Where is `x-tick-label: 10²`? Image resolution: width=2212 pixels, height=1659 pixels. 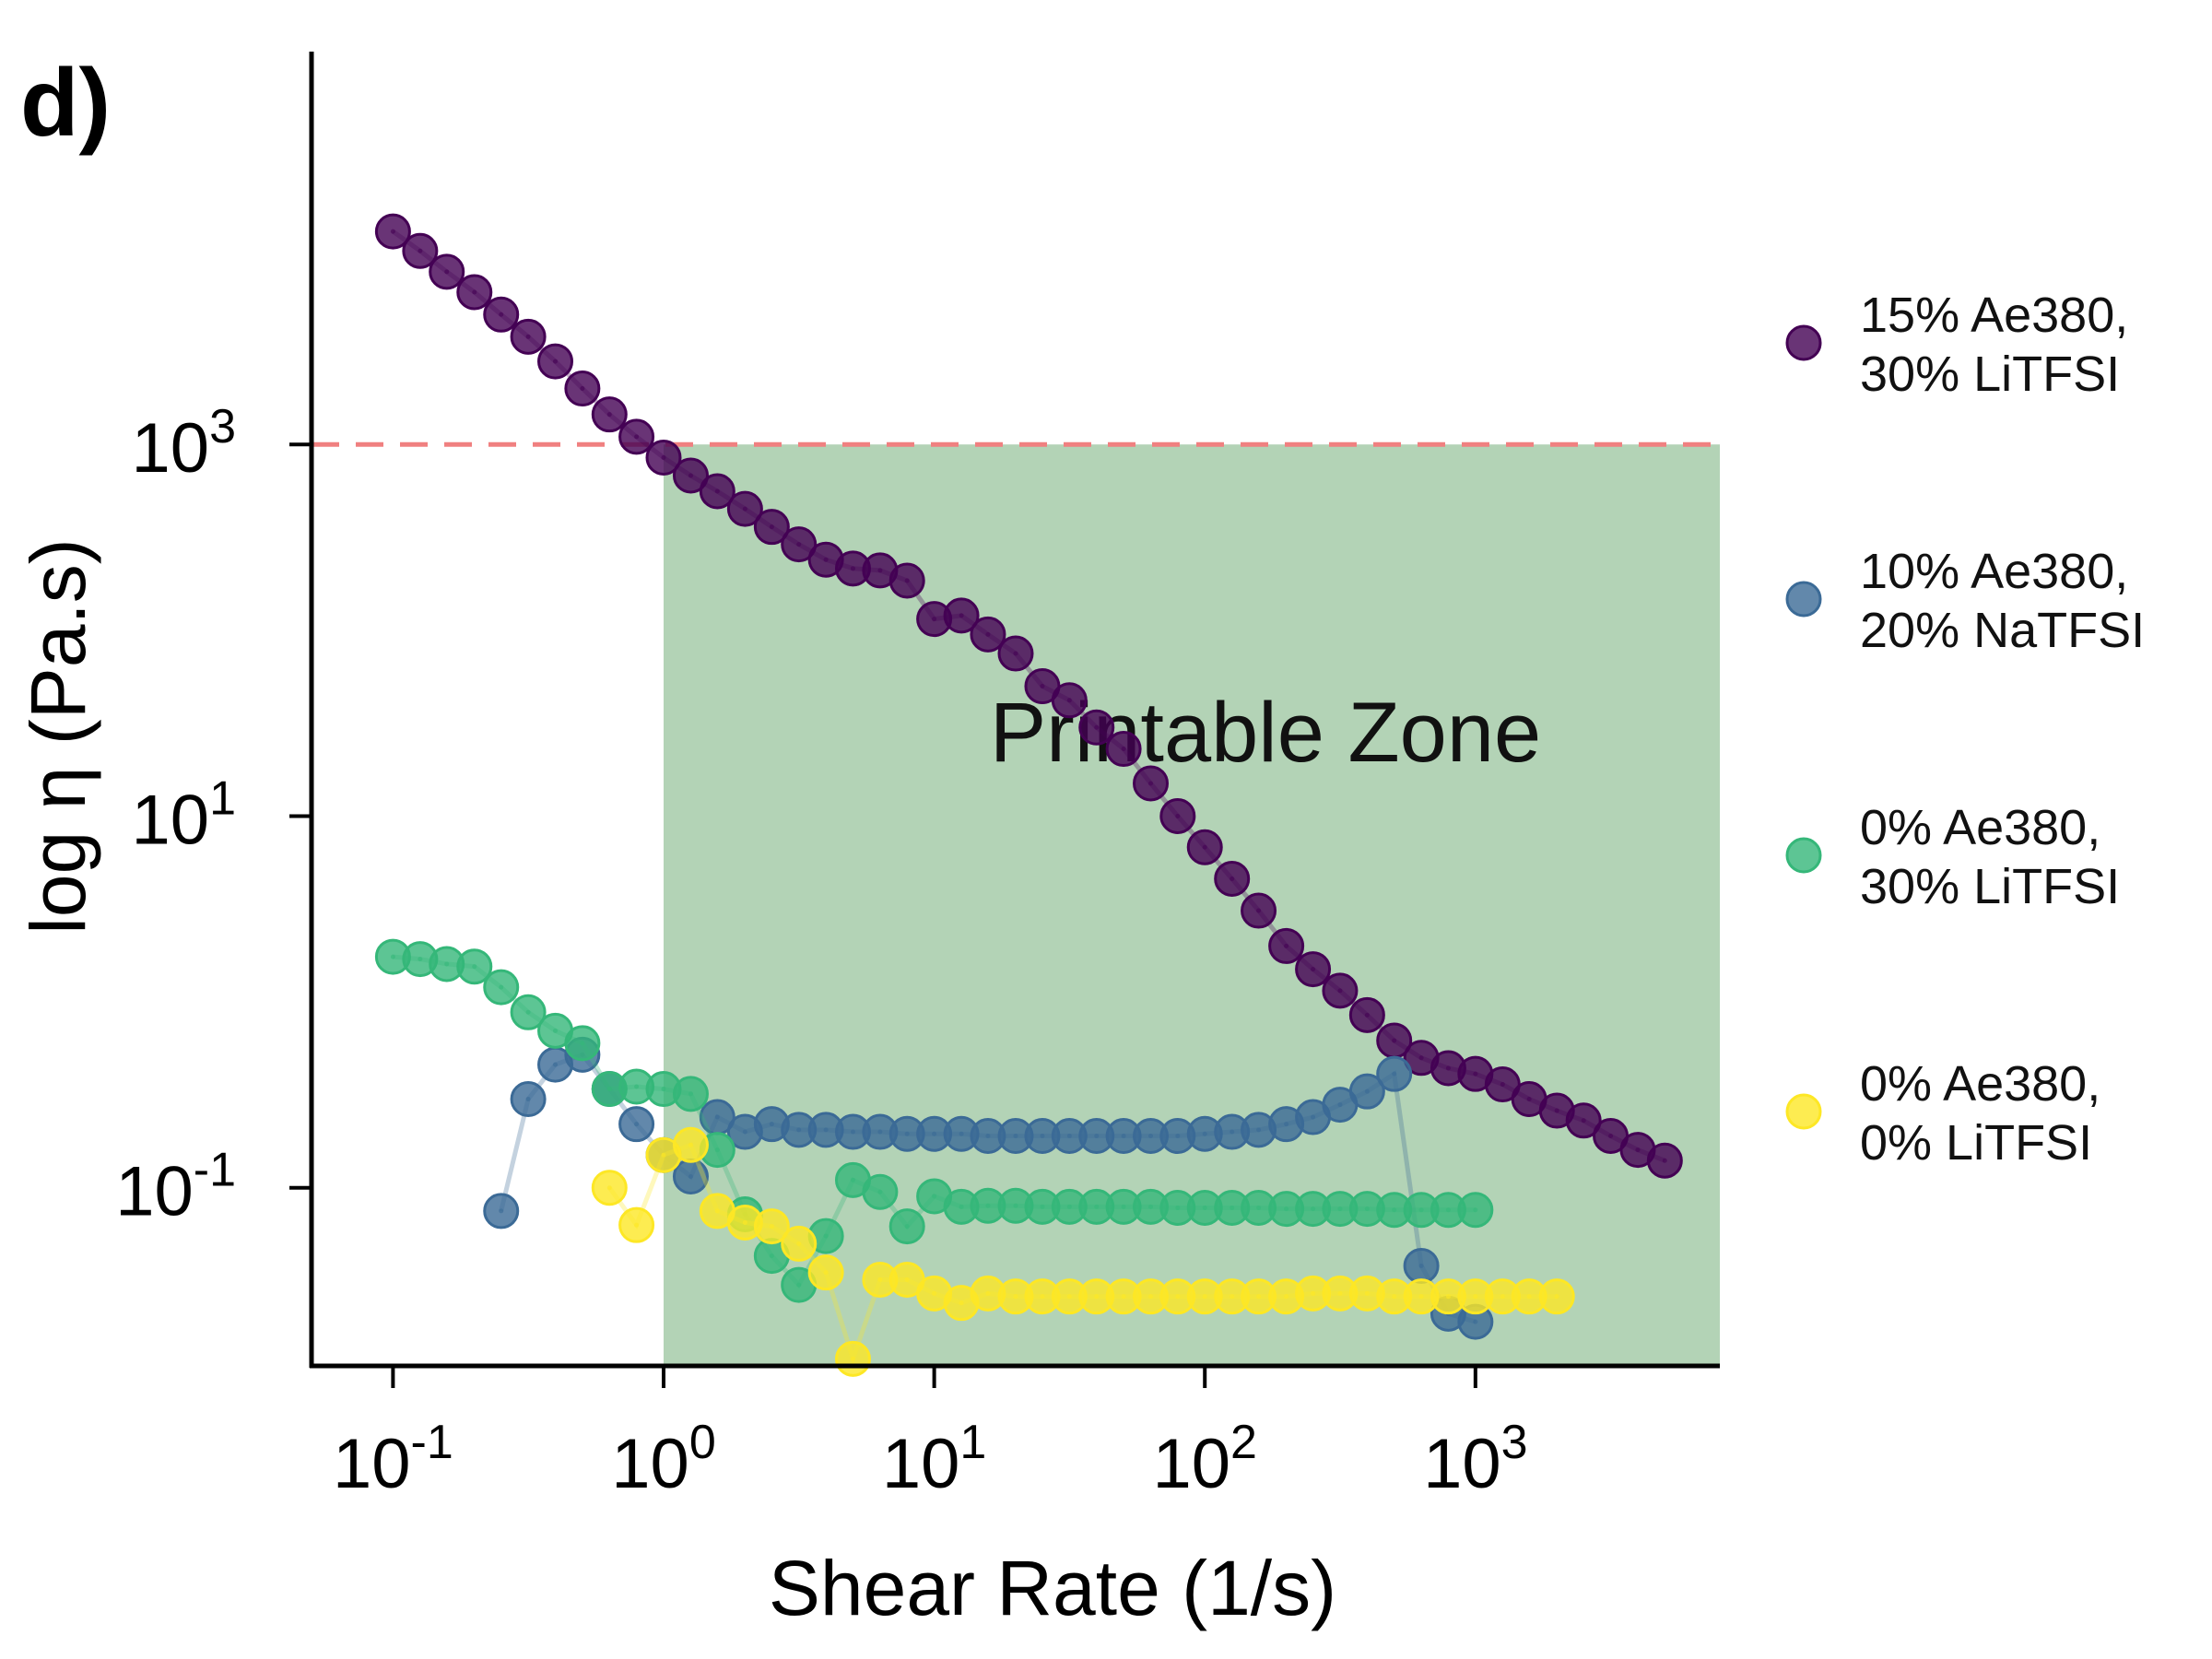
x-tick-label: 10² is located at coordinates (1204, 1459).